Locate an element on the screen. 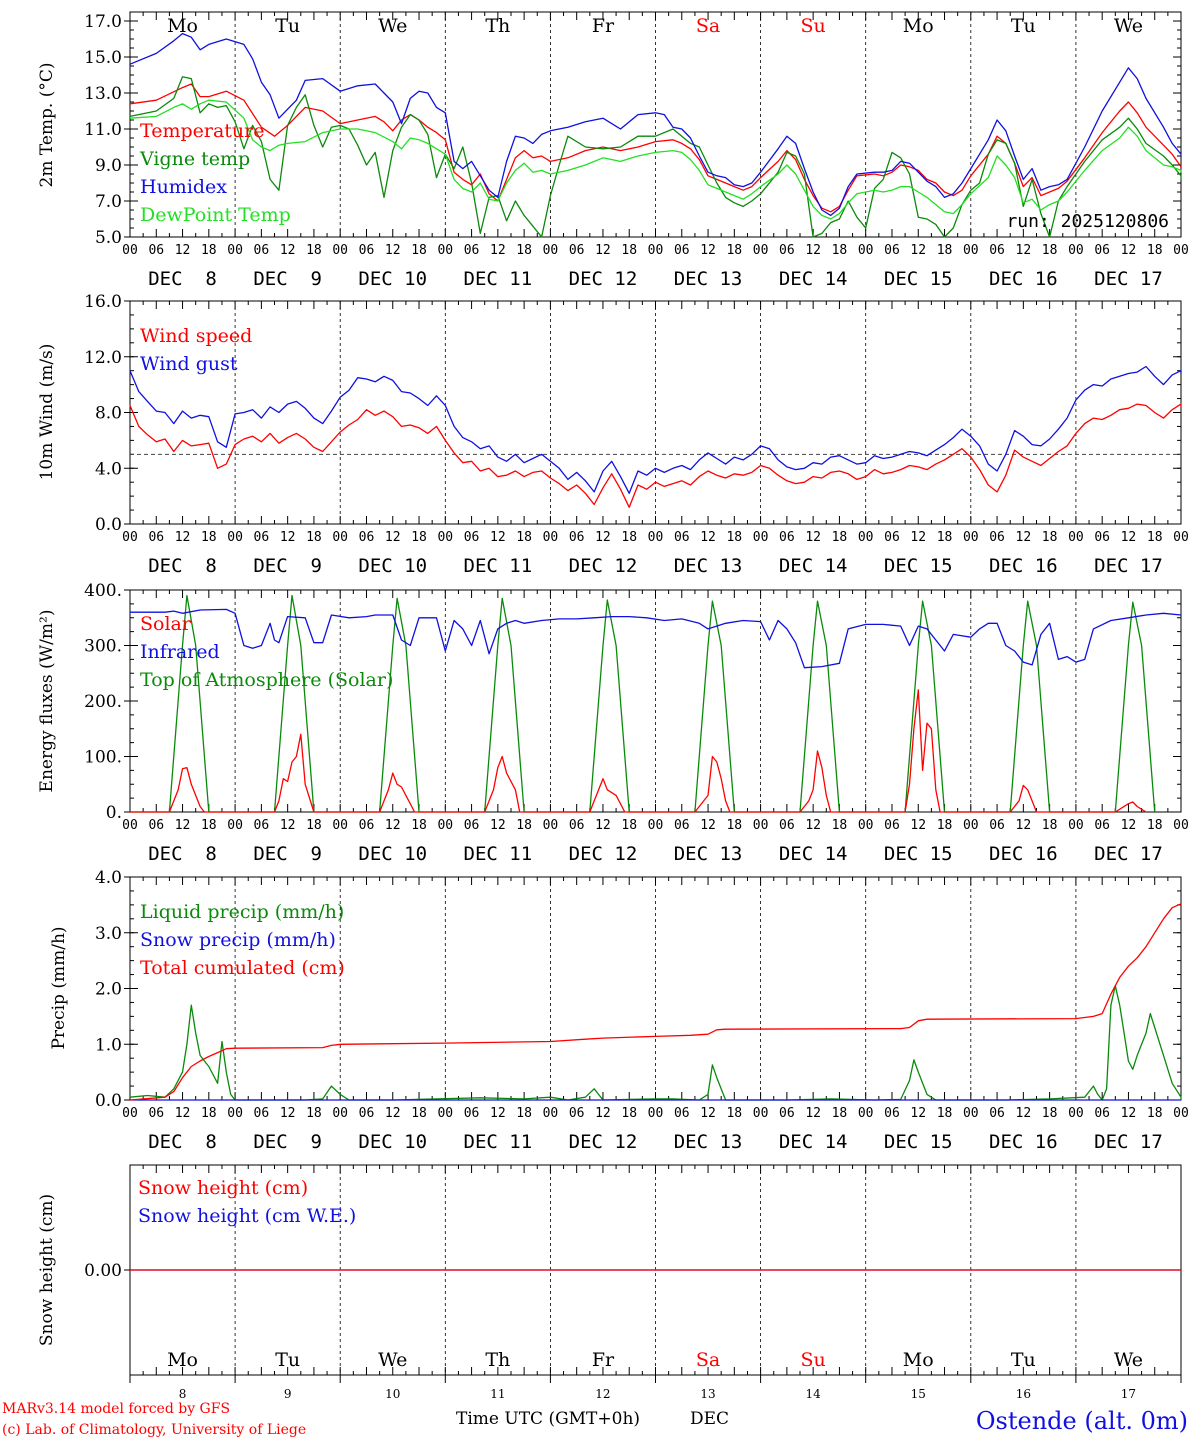 Image resolution: width=1194 pixels, height=1440 pixels. date-label: DEC 10 is located at coordinates (392, 854).